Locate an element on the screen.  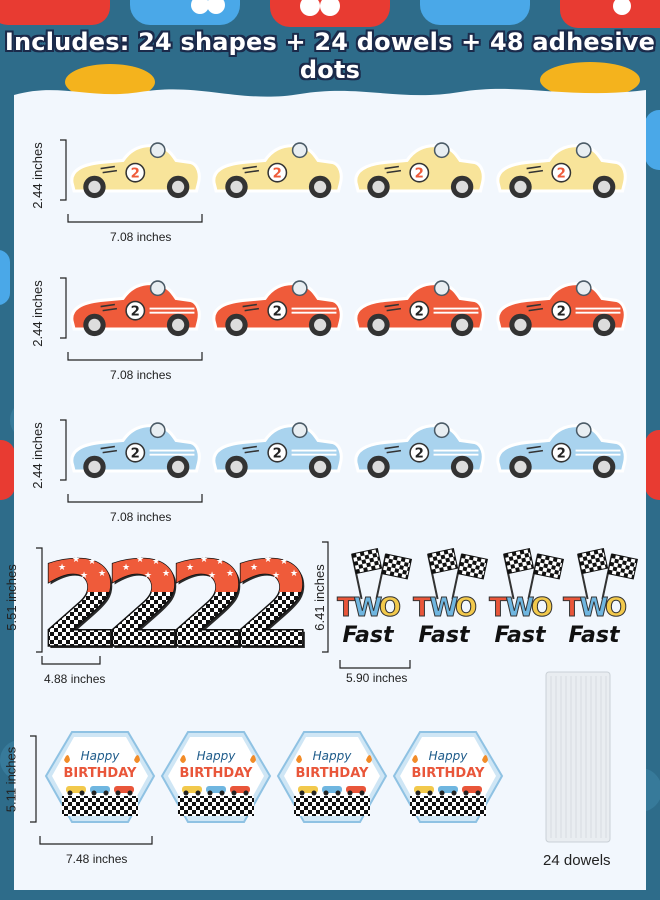
birthday-topper-1: Happy BIRTHDAY is located at coordinates (100, 777).